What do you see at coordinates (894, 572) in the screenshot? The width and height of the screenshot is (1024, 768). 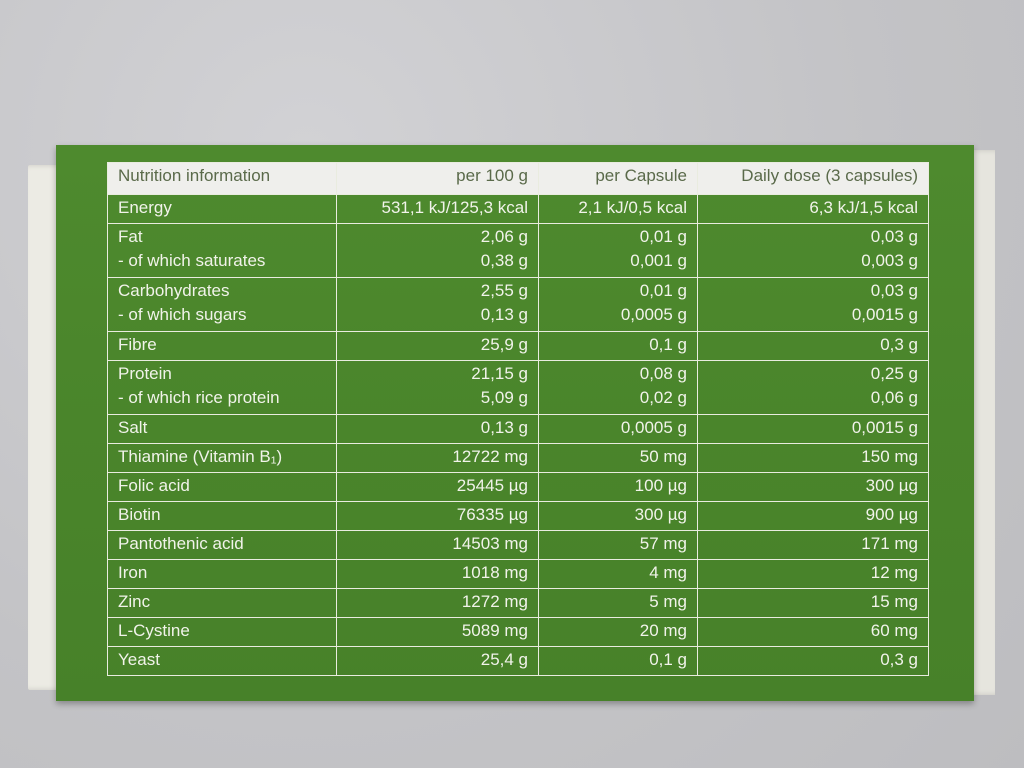 I see `value-daily-dose: 12 mg` at bounding box center [894, 572].